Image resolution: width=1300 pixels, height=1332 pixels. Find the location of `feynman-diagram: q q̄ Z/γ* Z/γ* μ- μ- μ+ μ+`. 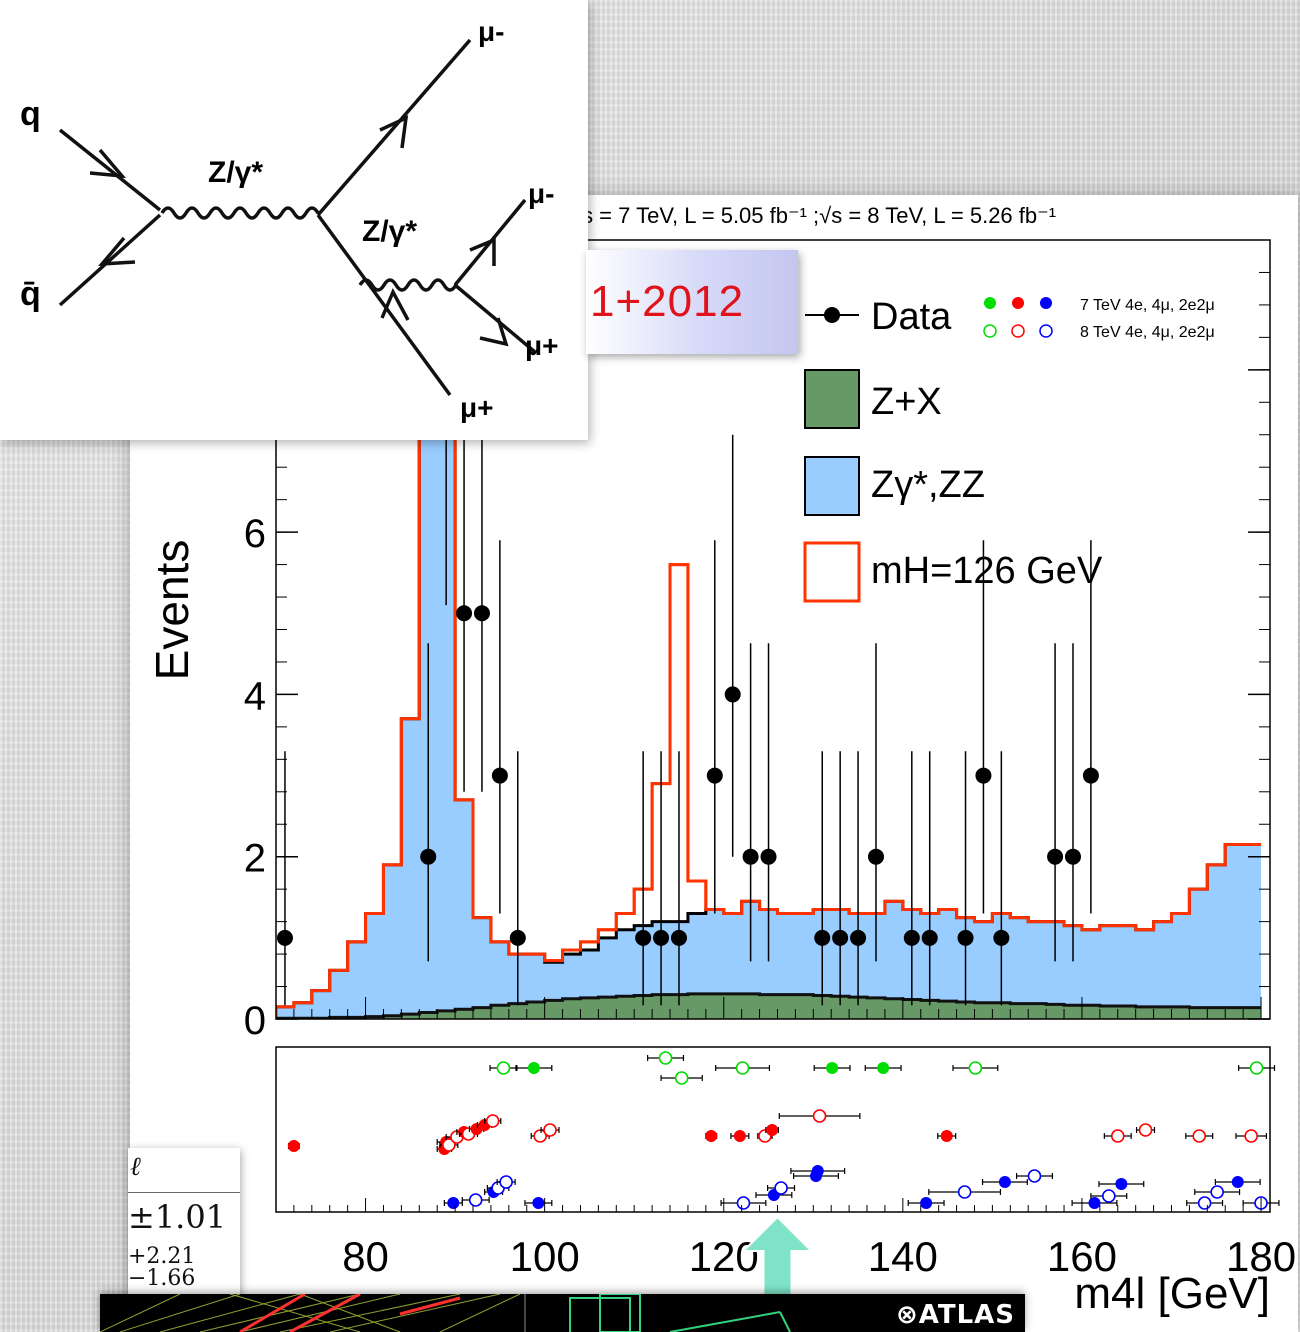

feynman-diagram: q q̄ Z/γ* Z/γ* μ- μ- μ+ μ+ is located at coordinates (294, 220).